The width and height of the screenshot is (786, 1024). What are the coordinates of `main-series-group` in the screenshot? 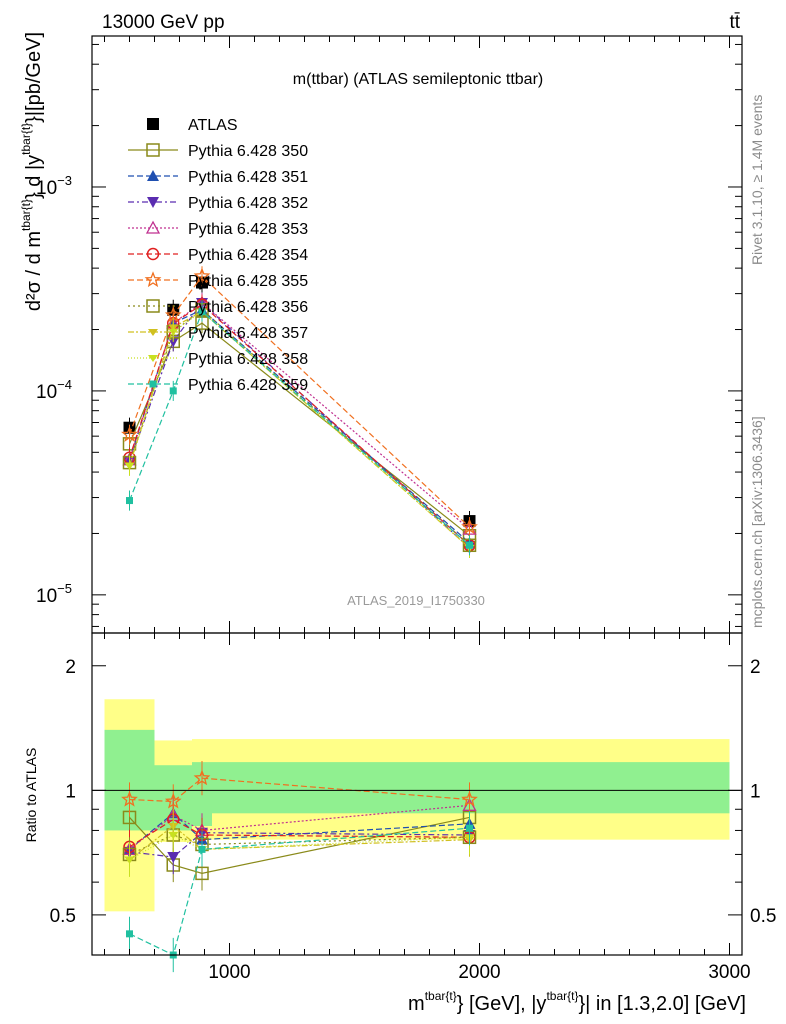 It's located at (299, 412).